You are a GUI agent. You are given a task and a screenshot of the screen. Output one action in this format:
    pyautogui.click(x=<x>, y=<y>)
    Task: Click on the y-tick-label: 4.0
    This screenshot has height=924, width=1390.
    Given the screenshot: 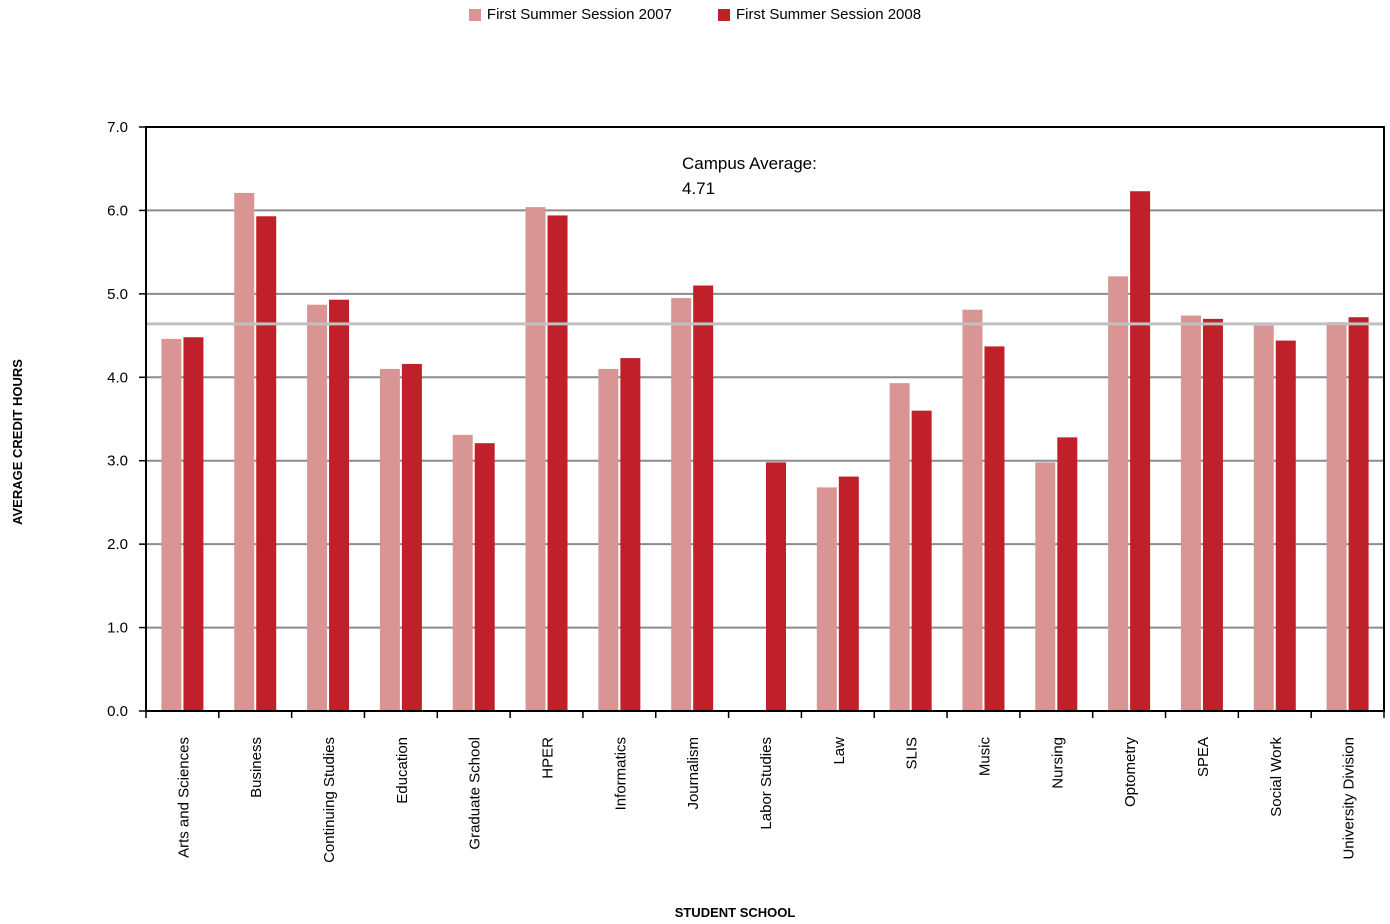 What is the action you would take?
    pyautogui.click(x=117, y=377)
    